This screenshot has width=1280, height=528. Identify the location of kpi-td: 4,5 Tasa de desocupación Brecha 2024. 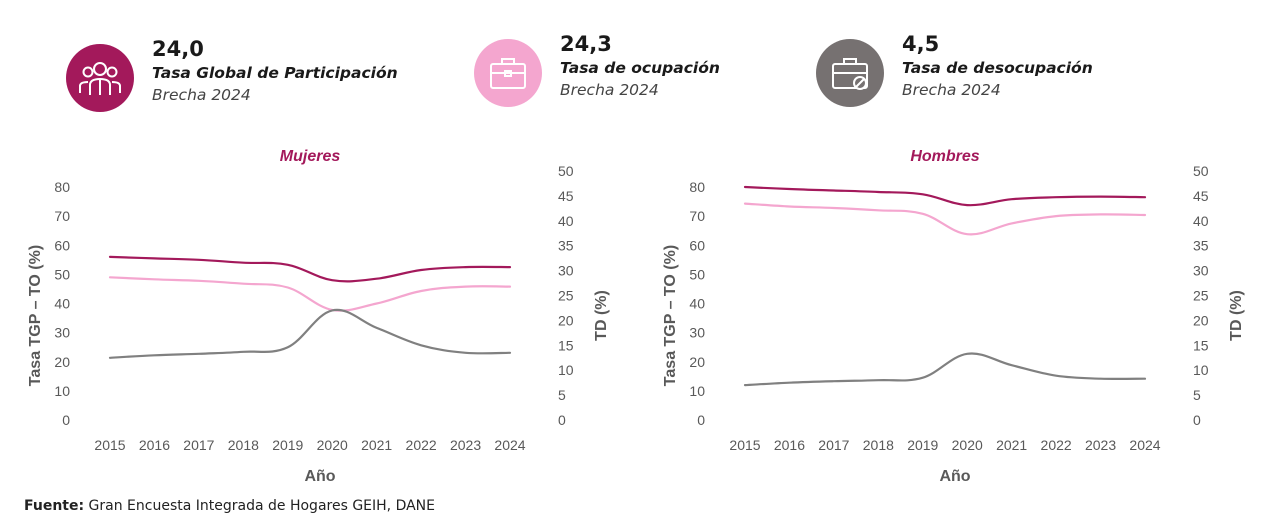
(954, 69).